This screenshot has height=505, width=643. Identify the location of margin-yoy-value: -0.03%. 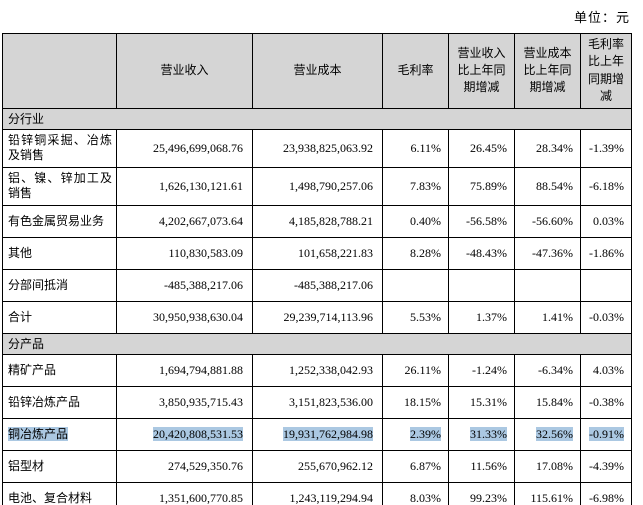
(606, 316).